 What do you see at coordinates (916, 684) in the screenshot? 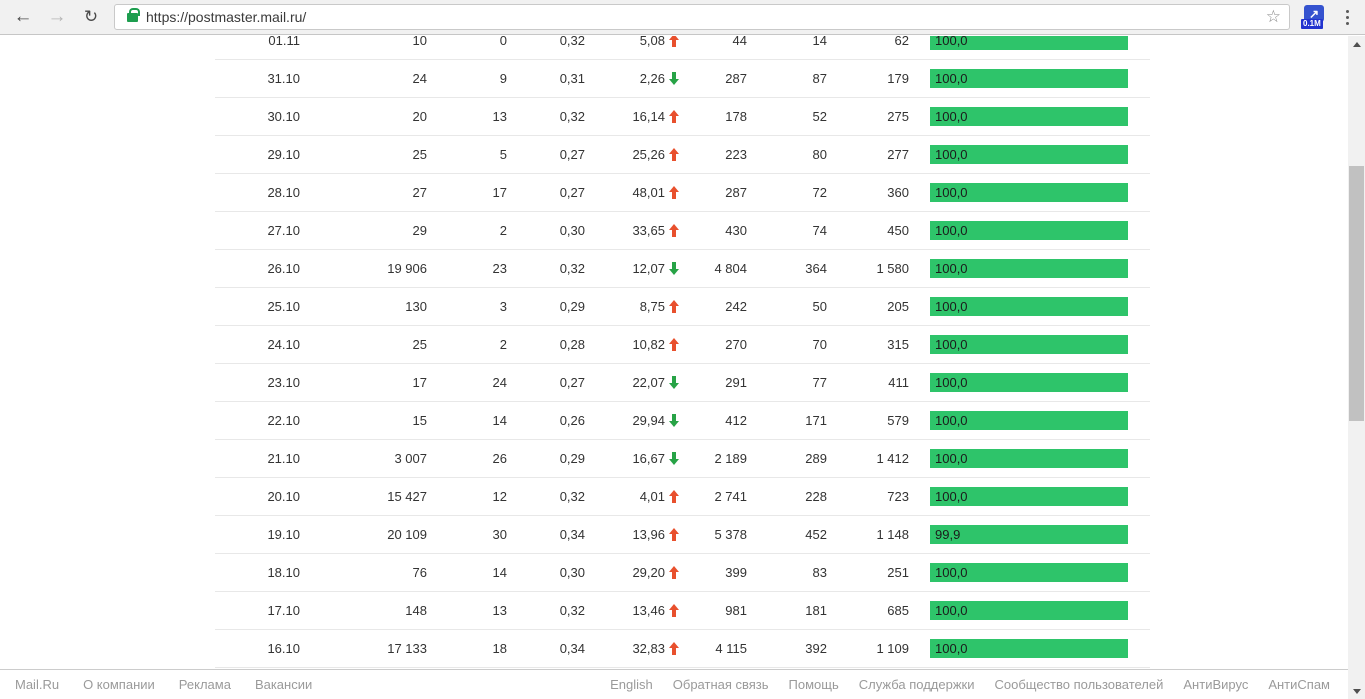
I see `footer-link-служба-поддержки: Служба поддержки` at bounding box center [916, 684].